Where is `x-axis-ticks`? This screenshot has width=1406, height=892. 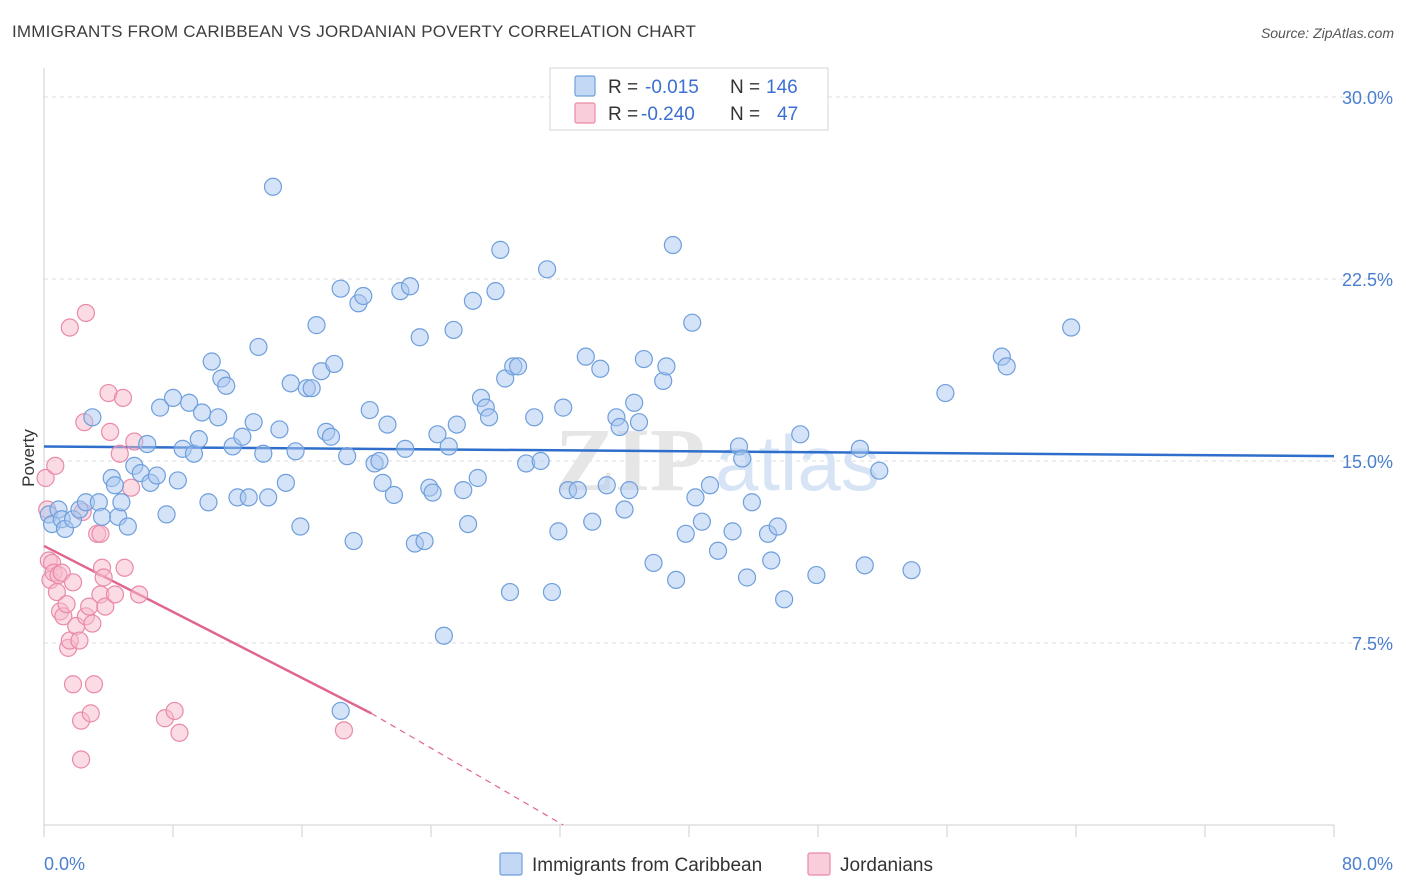 x-axis-ticks is located at coordinates (689, 831).